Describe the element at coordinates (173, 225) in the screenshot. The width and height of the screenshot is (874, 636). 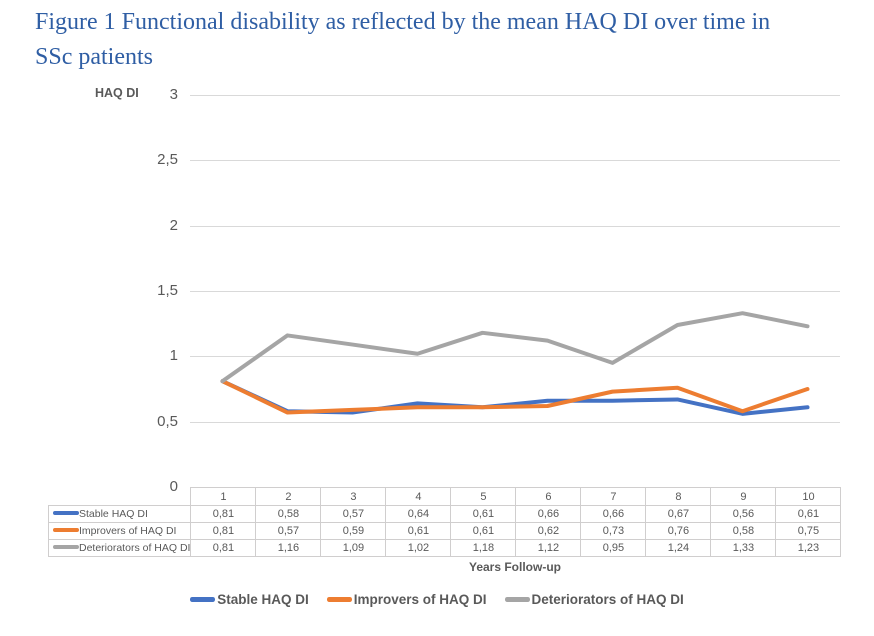
I see `y-tick-label: 2` at that location.